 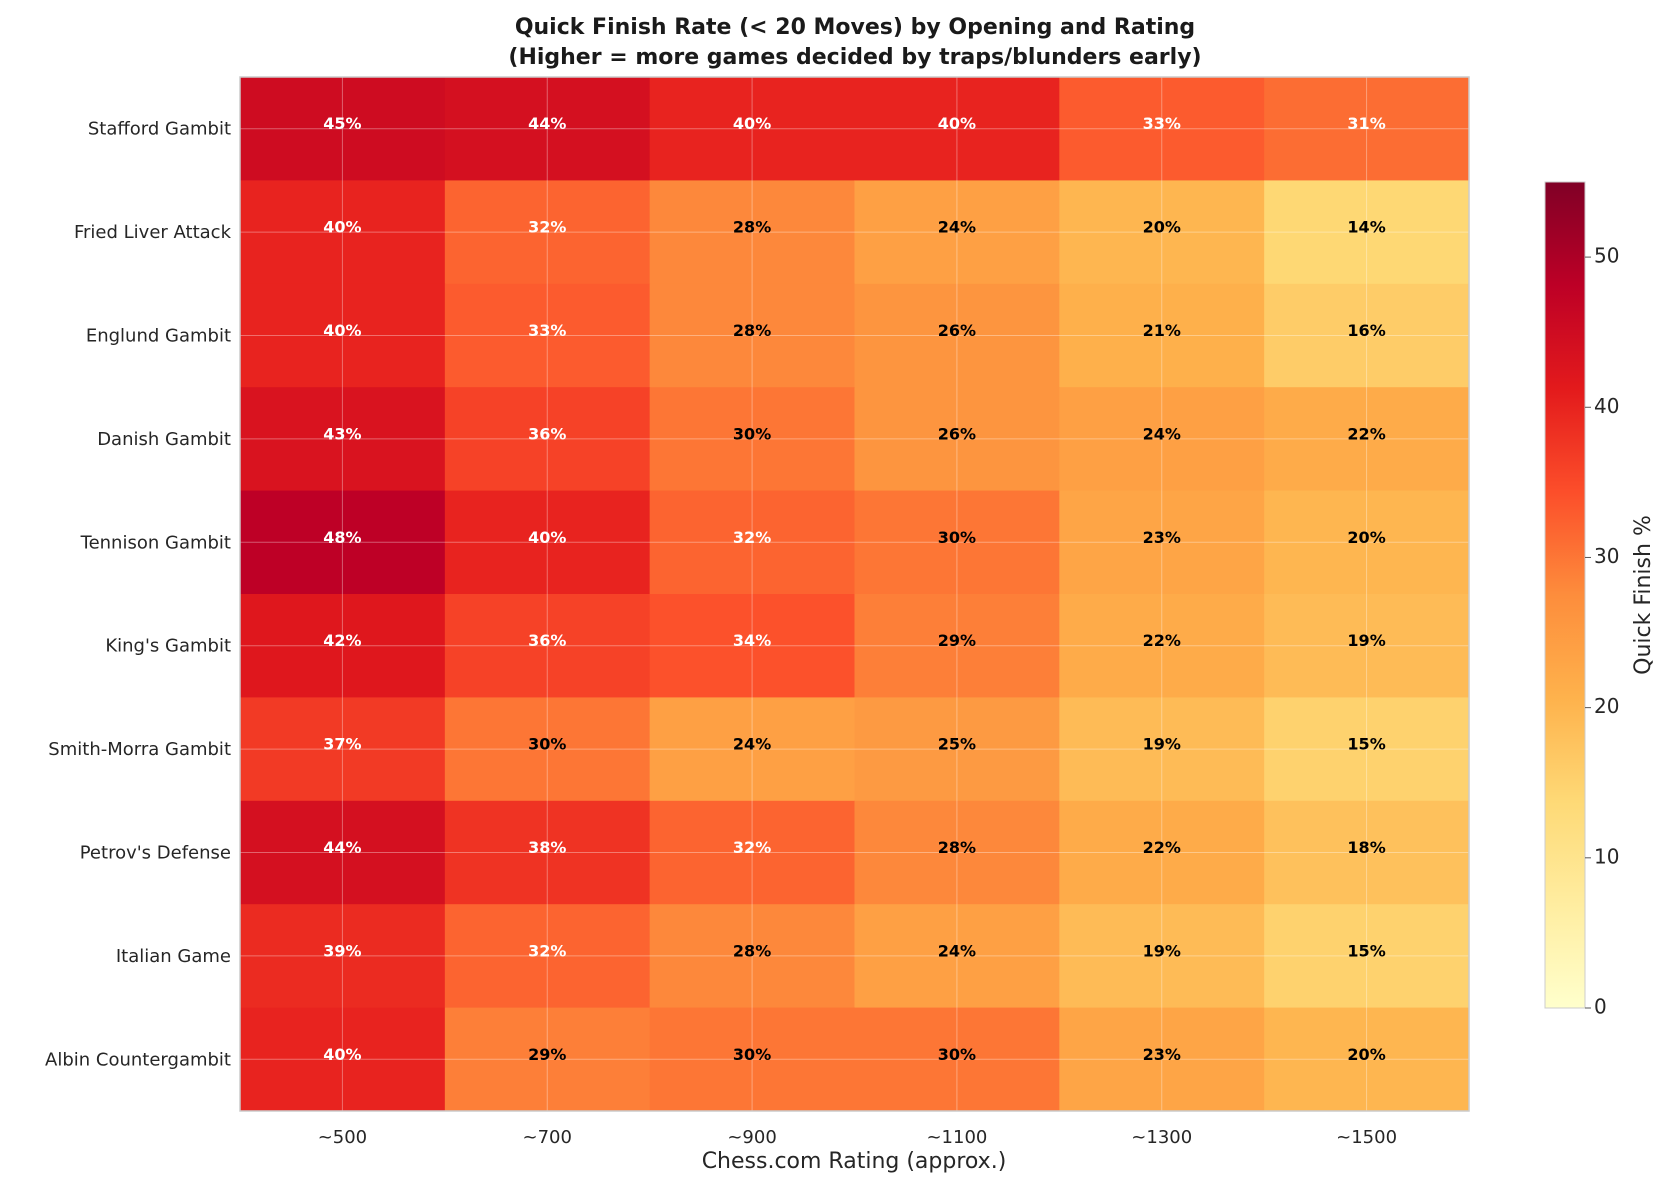 What do you see at coordinates (1161, 1137) in the screenshot?
I see `x-tick-label: ~1300` at bounding box center [1161, 1137].